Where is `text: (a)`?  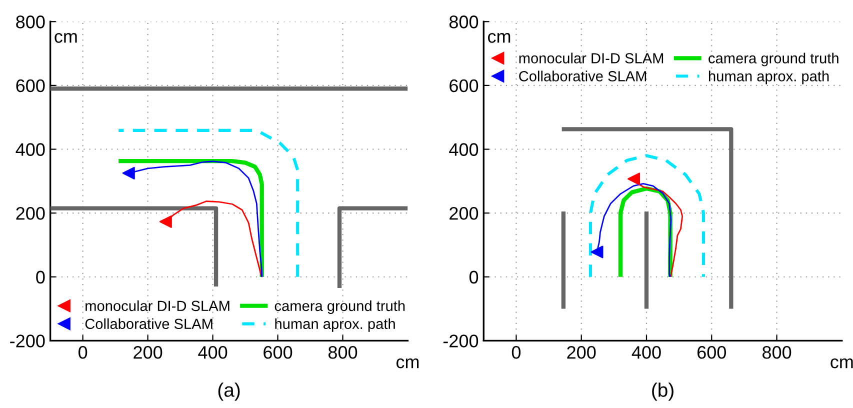
text: (a) is located at coordinates (229, 391).